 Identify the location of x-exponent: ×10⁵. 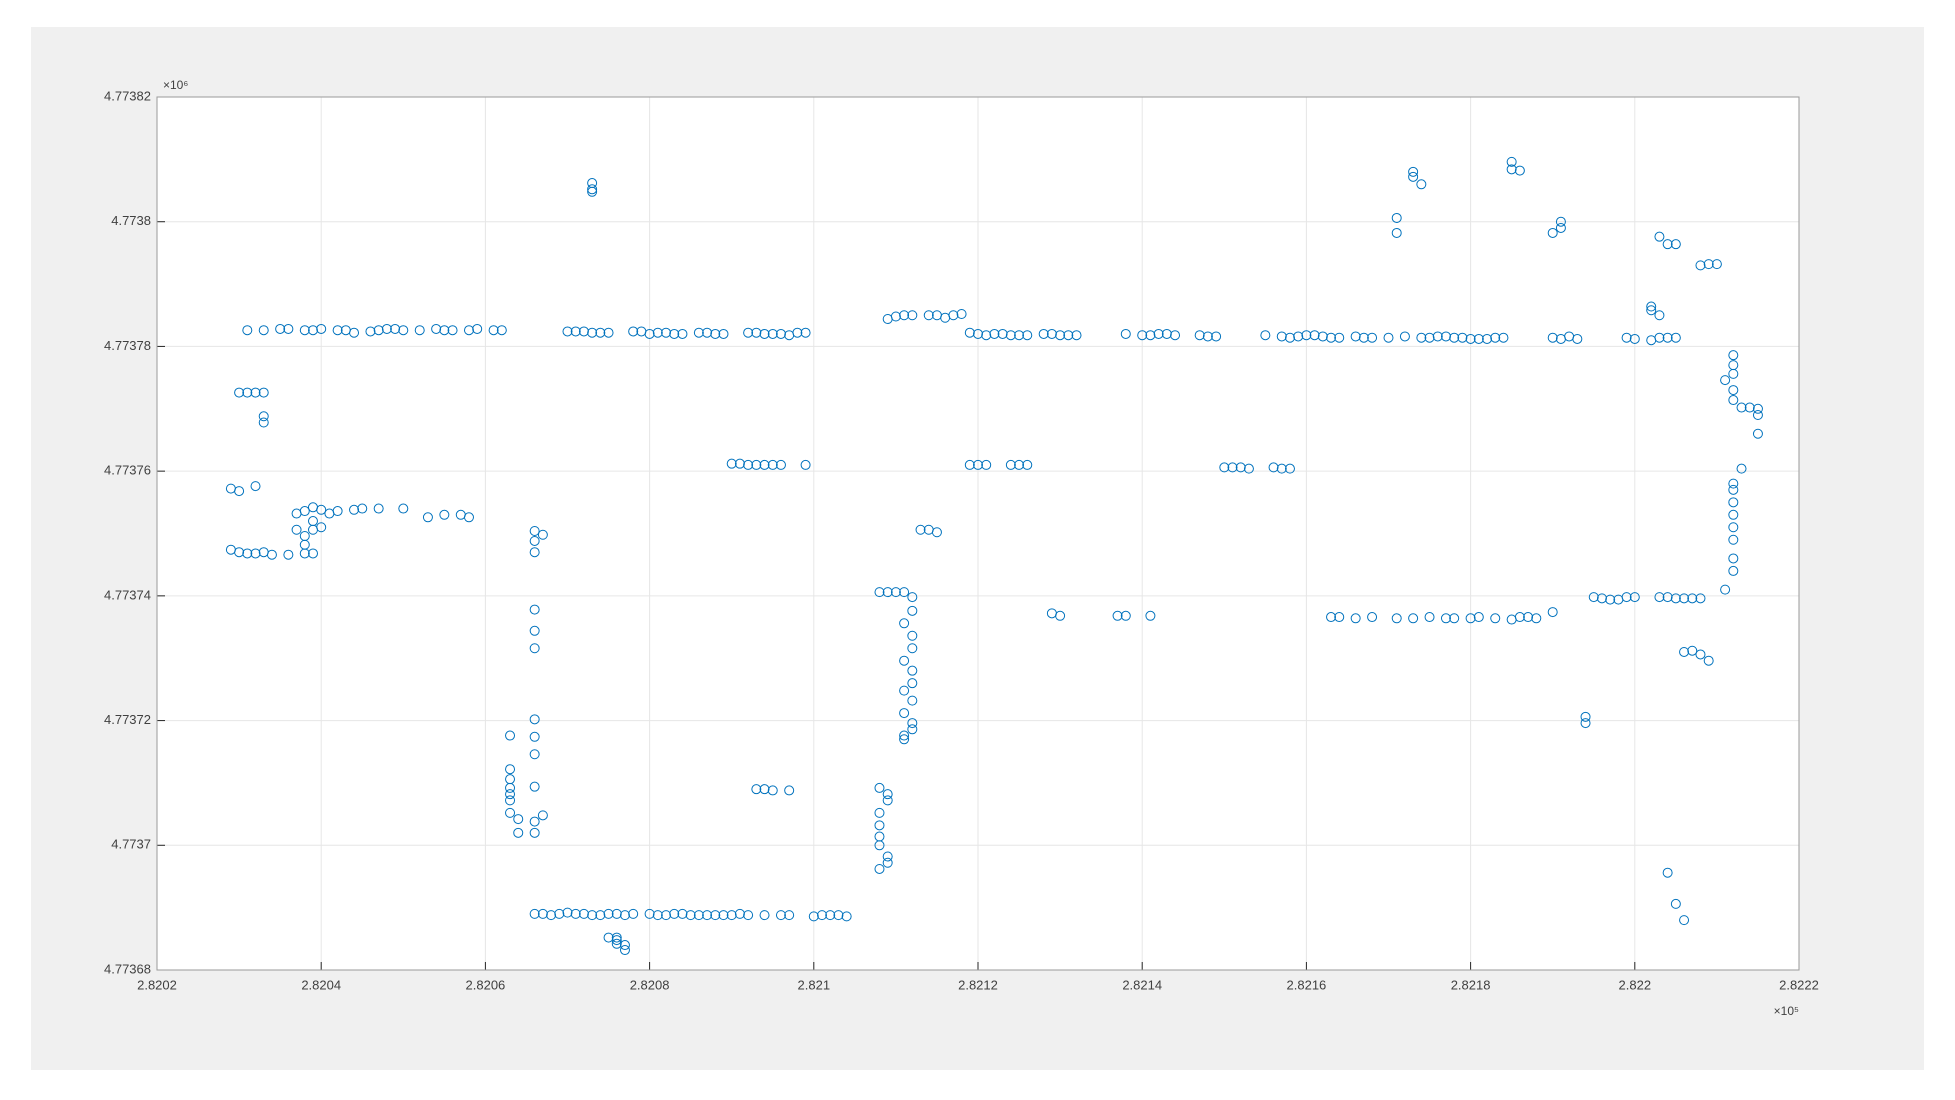
(1786, 1011).